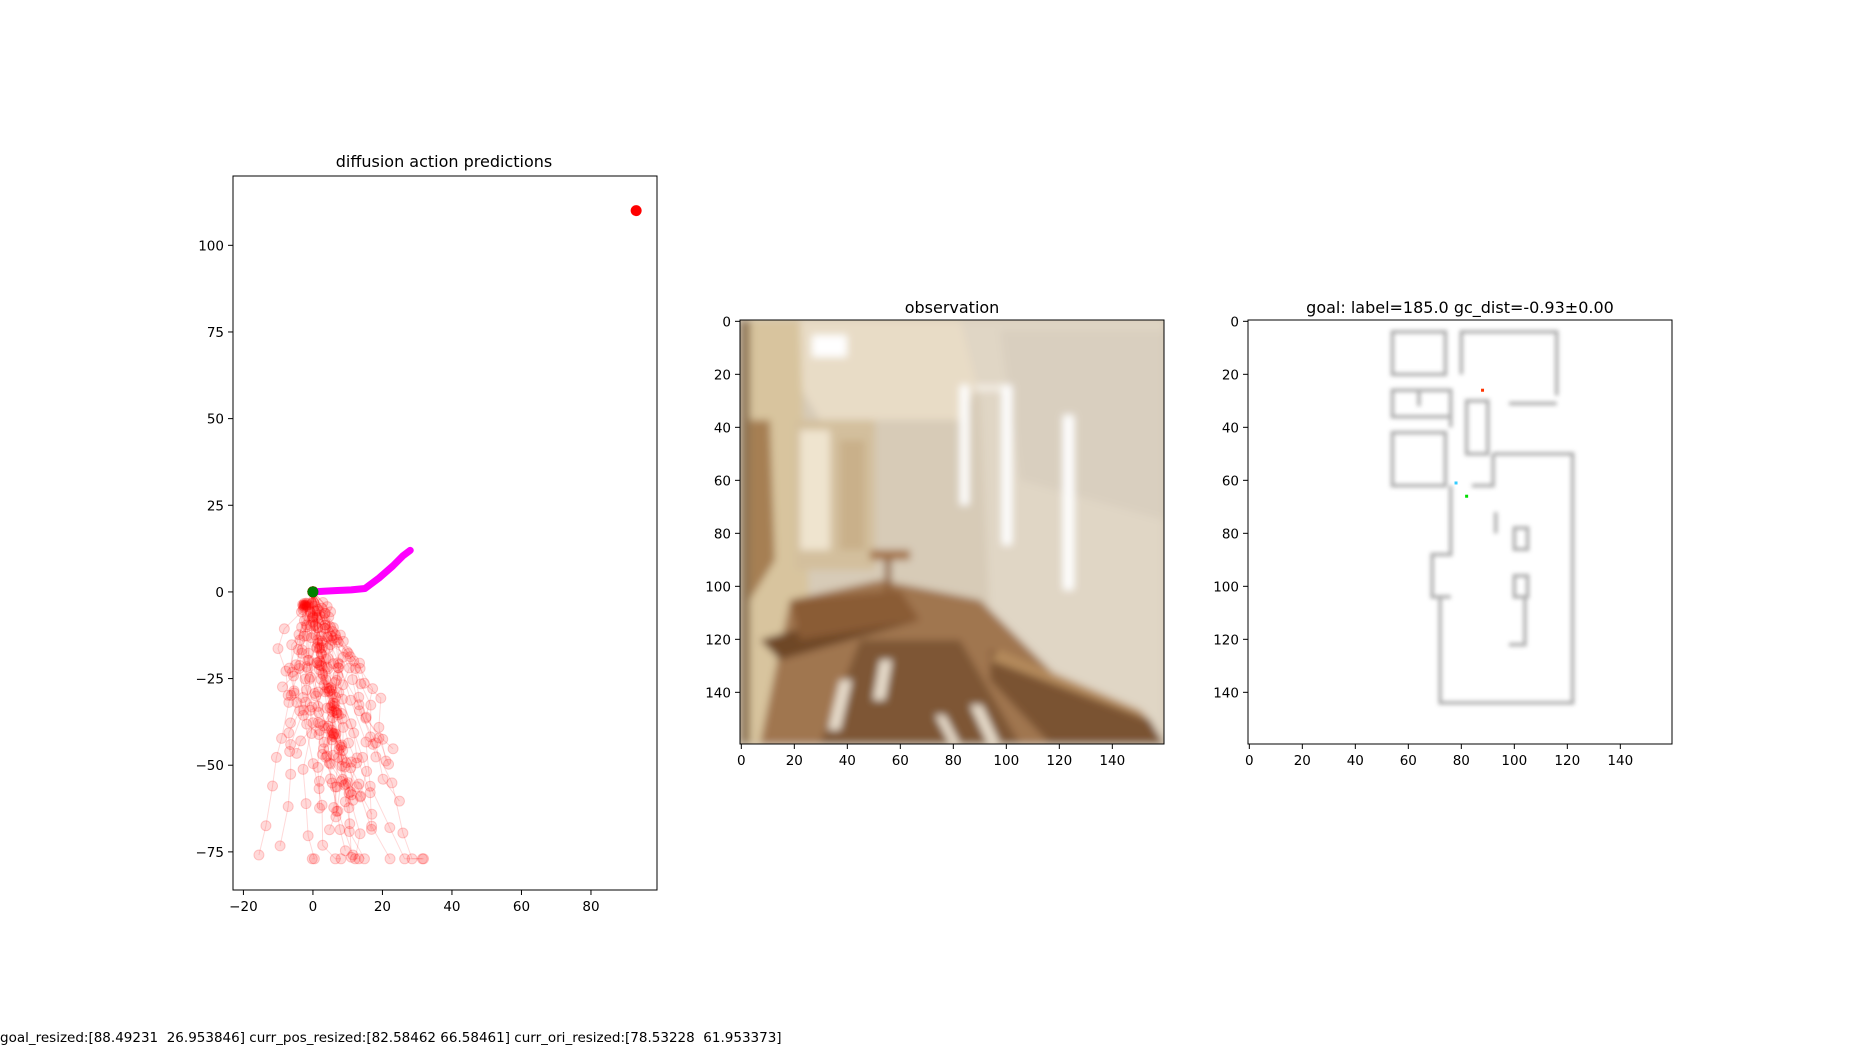 The width and height of the screenshot is (1850, 1050). What do you see at coordinates (215, 420) in the screenshot?
I see `y-tick-label: 50` at bounding box center [215, 420].